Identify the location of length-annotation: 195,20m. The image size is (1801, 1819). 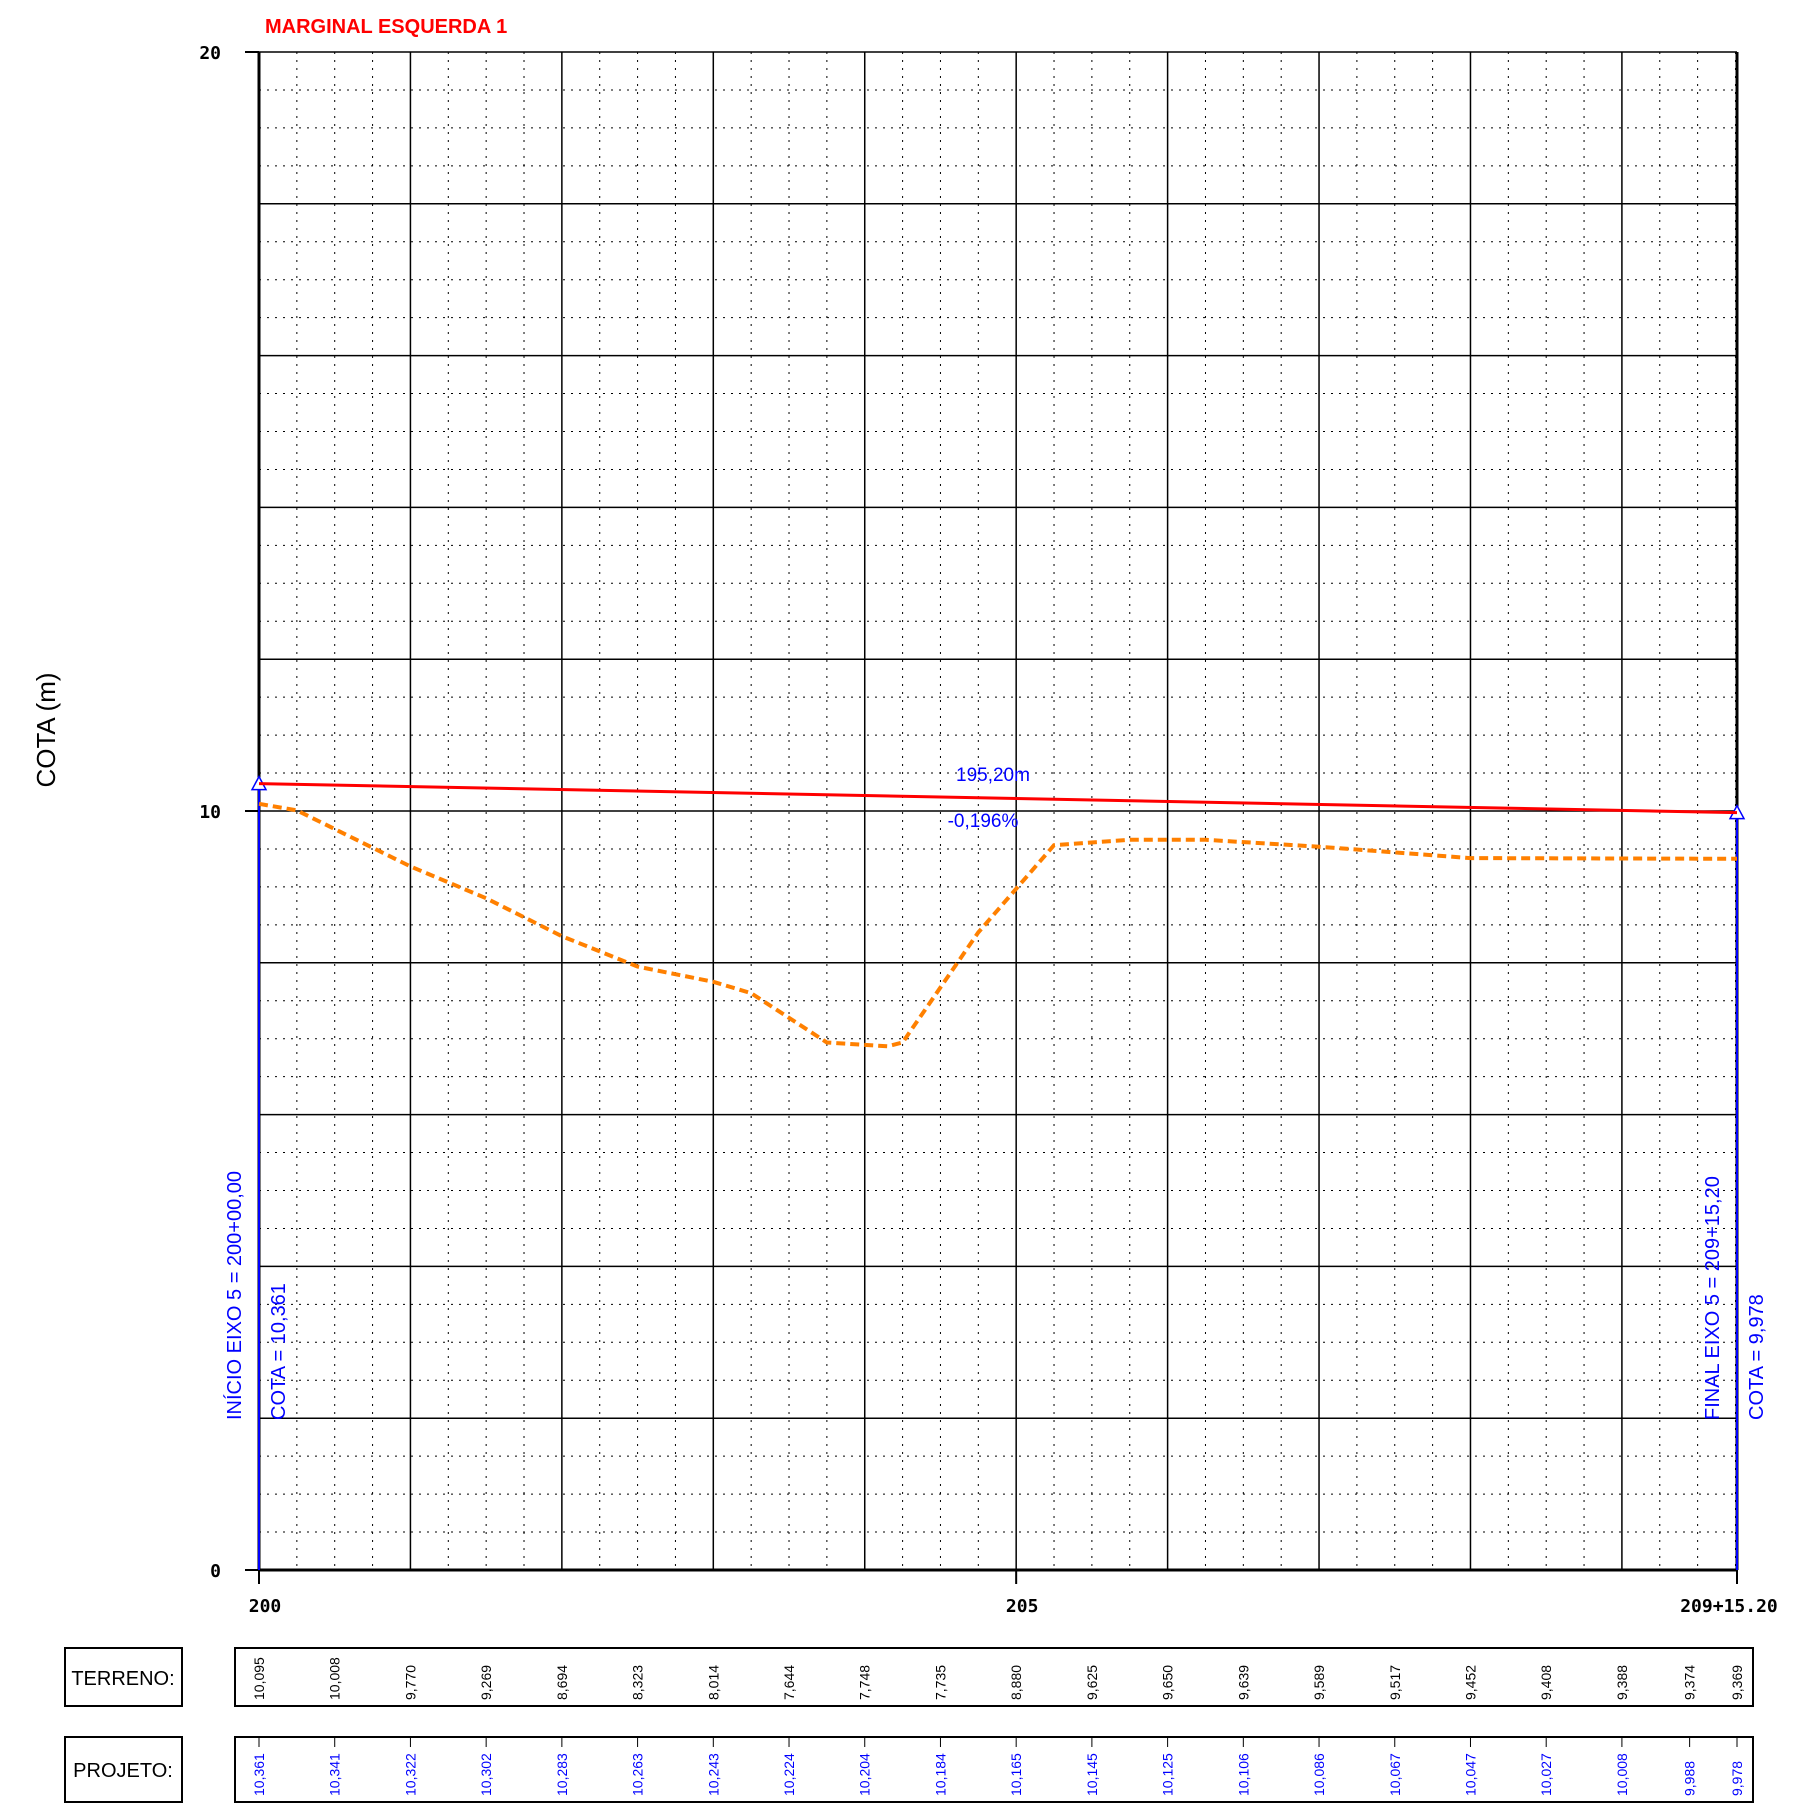
(993, 775).